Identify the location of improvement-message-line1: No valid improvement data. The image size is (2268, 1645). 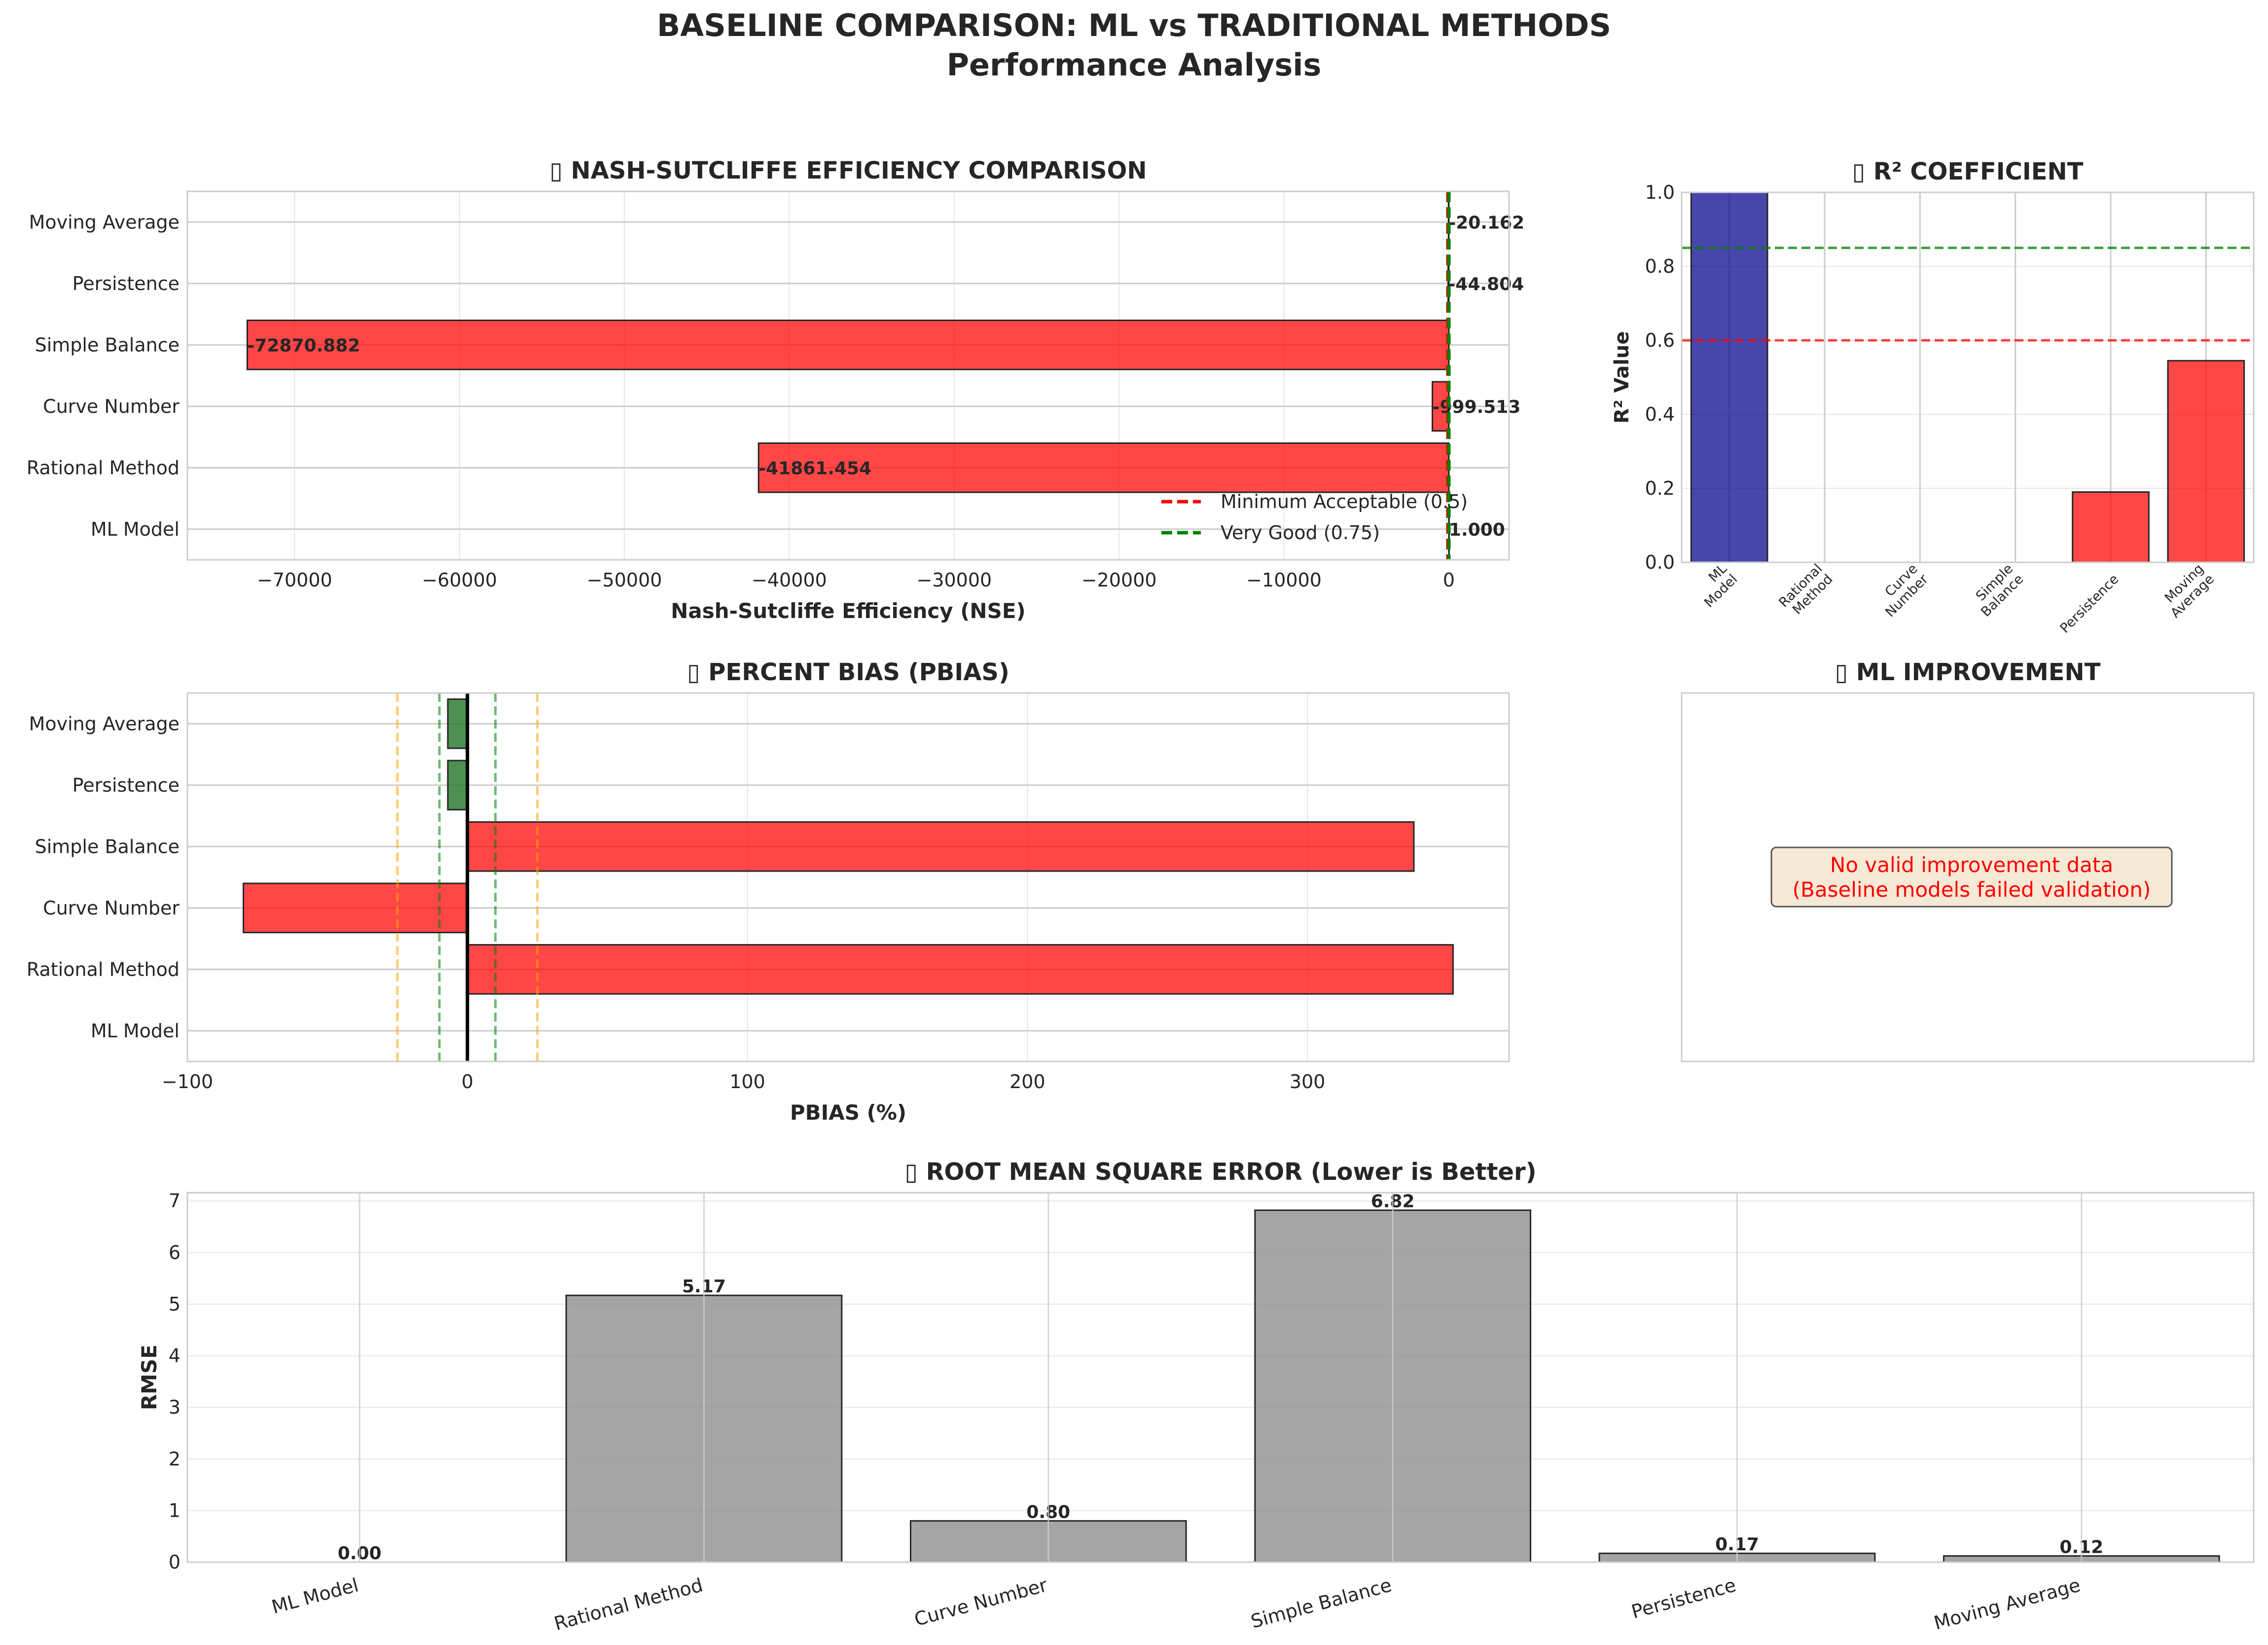
(1971, 865).